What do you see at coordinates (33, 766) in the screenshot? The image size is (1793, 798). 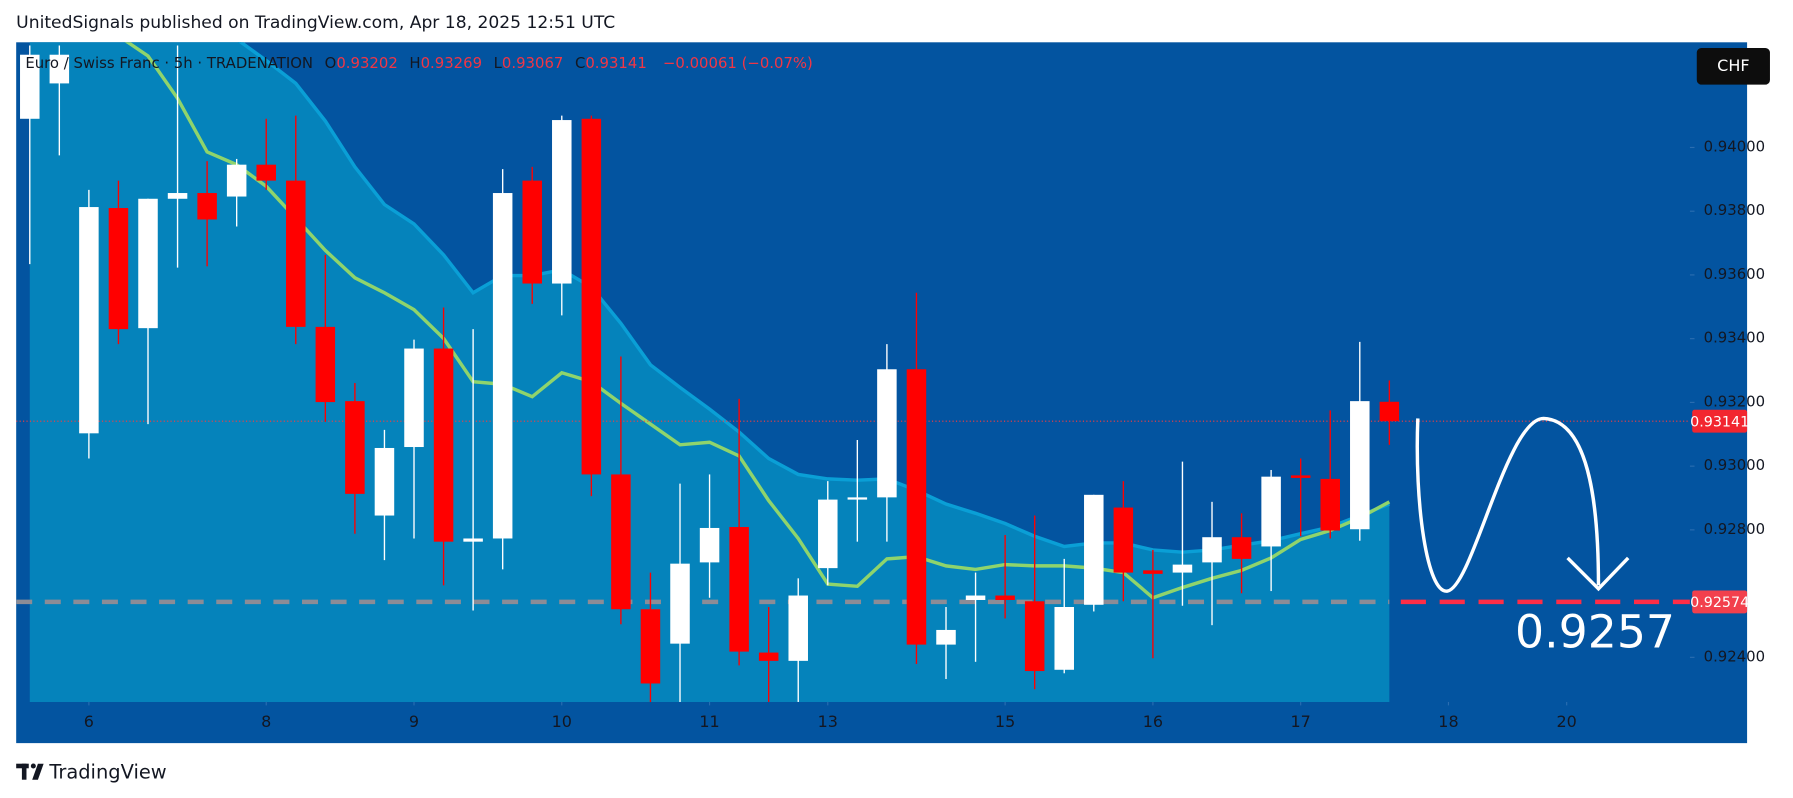 I see `logo-dot` at bounding box center [33, 766].